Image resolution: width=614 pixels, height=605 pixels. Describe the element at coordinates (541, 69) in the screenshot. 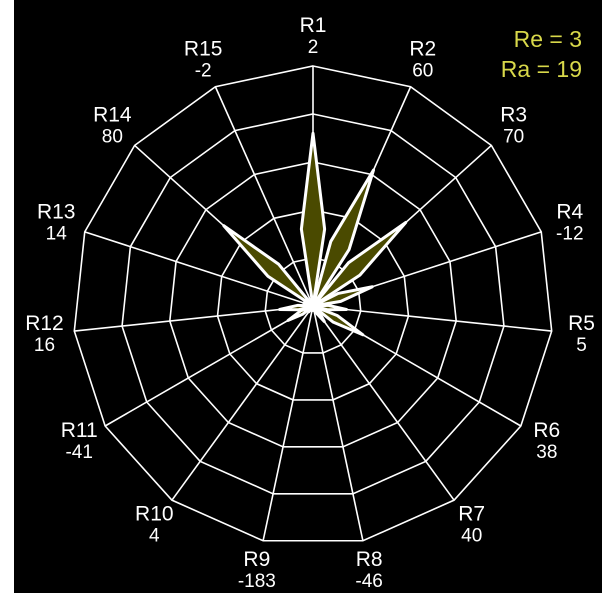

I see `annotation-ra: Ra = 19` at that location.